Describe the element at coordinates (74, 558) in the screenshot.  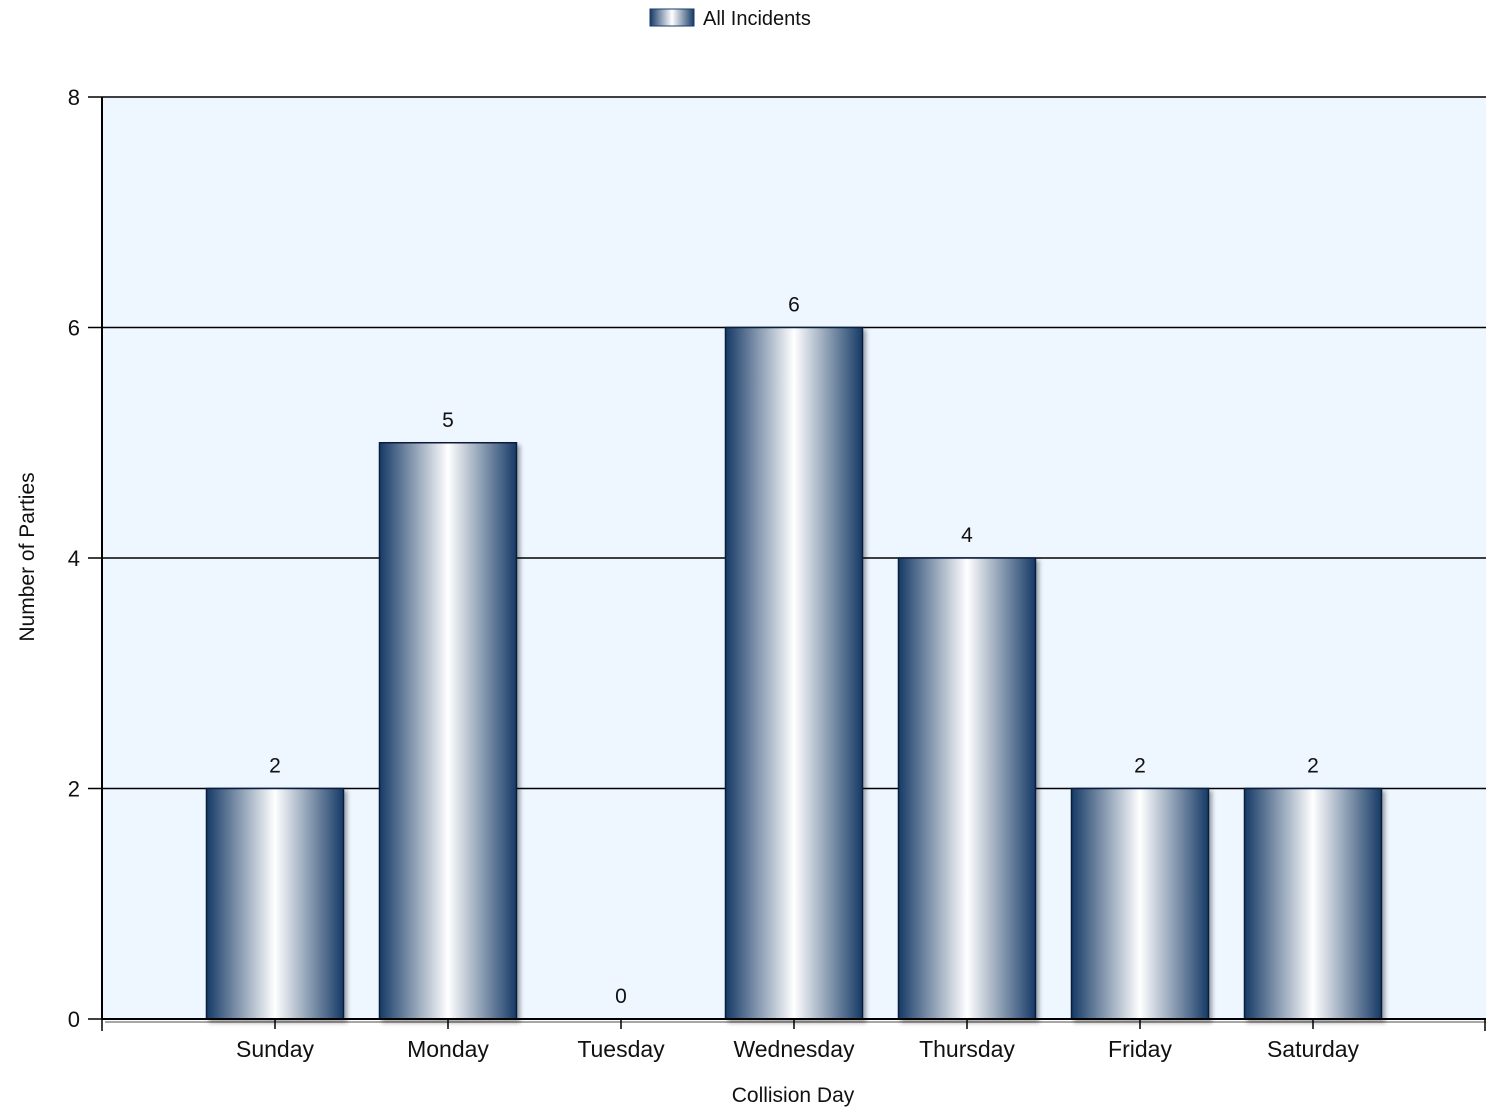
I see `y-tick-label: 4` at that location.